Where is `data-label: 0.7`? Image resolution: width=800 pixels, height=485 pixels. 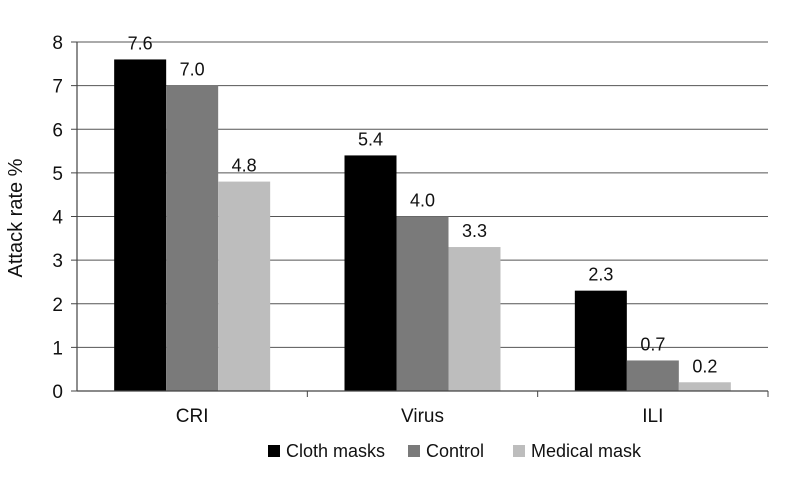
data-label: 0.7 is located at coordinates (652, 344).